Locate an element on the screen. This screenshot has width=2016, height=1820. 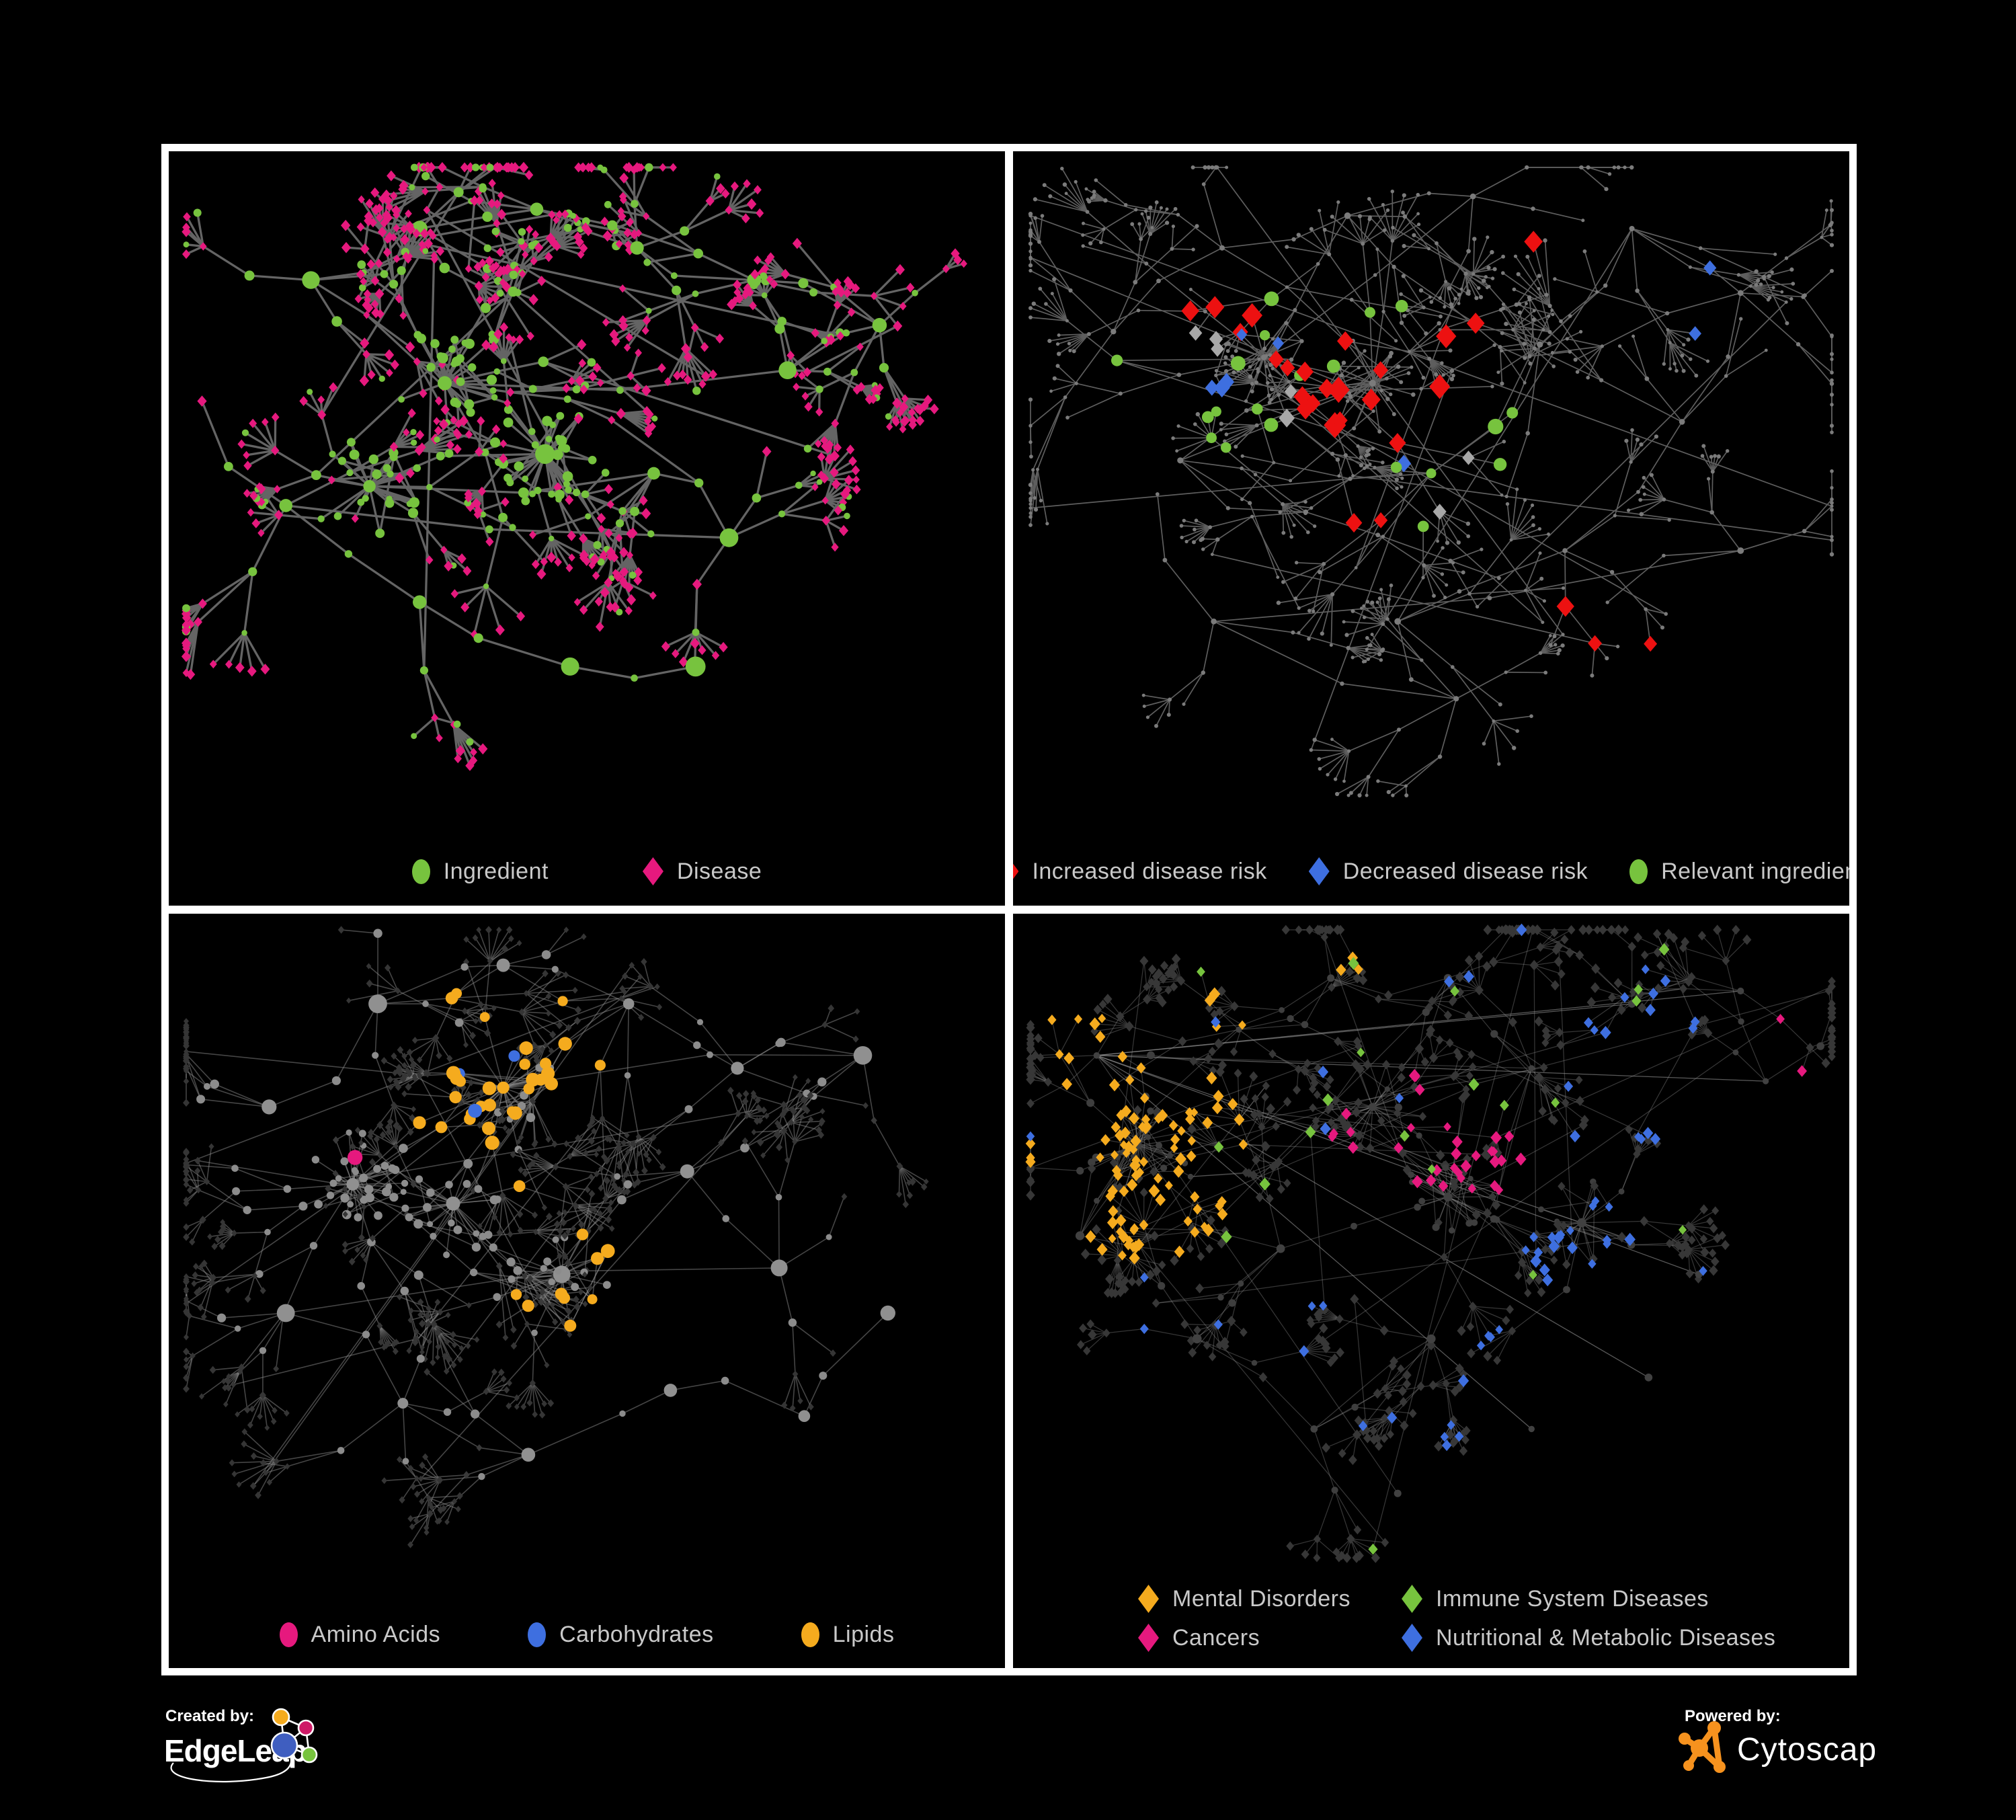
edgeleap-logo: Created by: EdgeLeap is located at coordinates (241, 1745).